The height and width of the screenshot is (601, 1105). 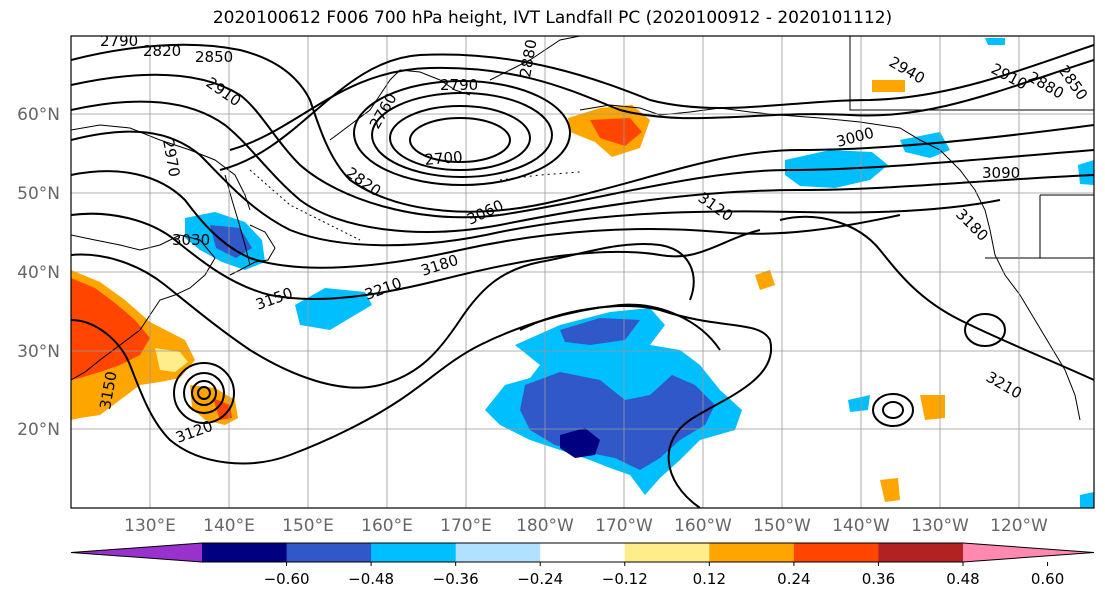 What do you see at coordinates (308, 526) in the screenshot?
I see `lon-tick-label: 150°E` at bounding box center [308, 526].